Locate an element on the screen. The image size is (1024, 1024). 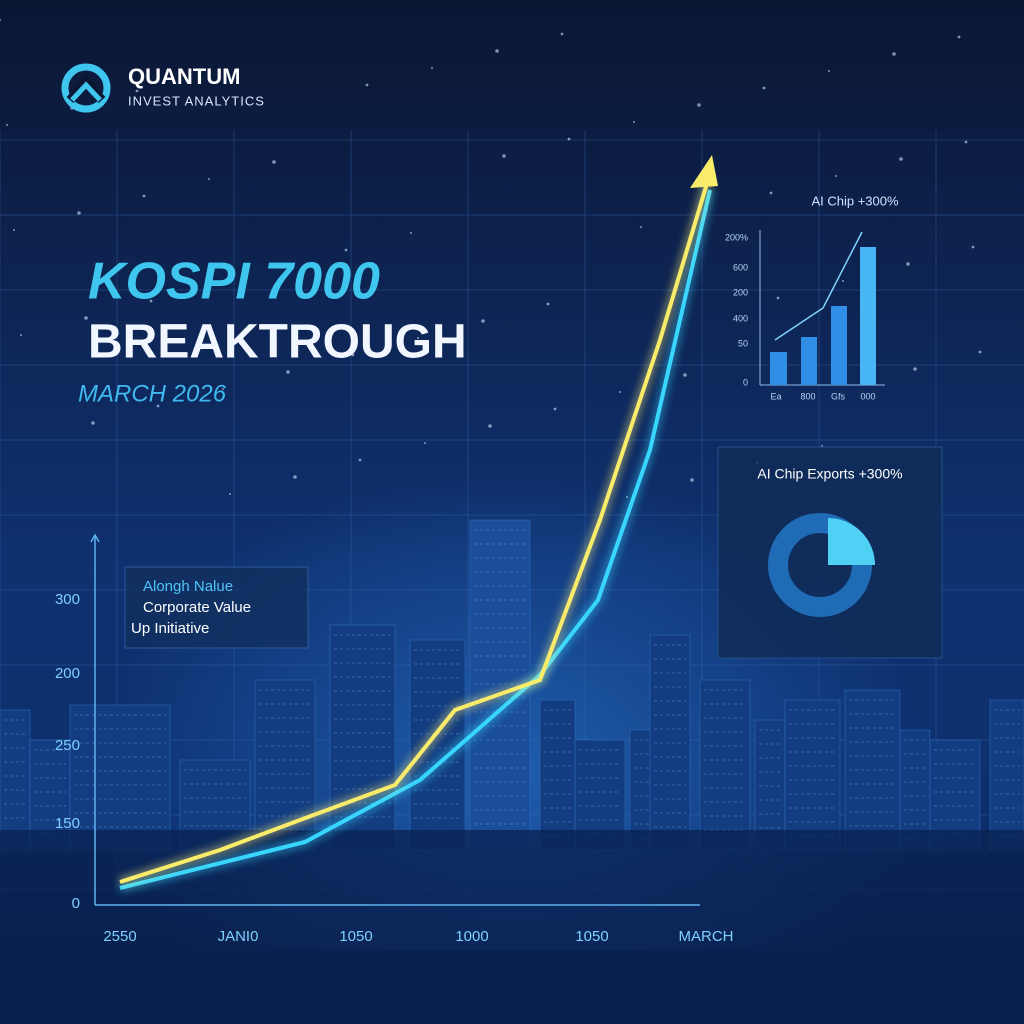
x-label: JANI0 is located at coordinates (238, 936).